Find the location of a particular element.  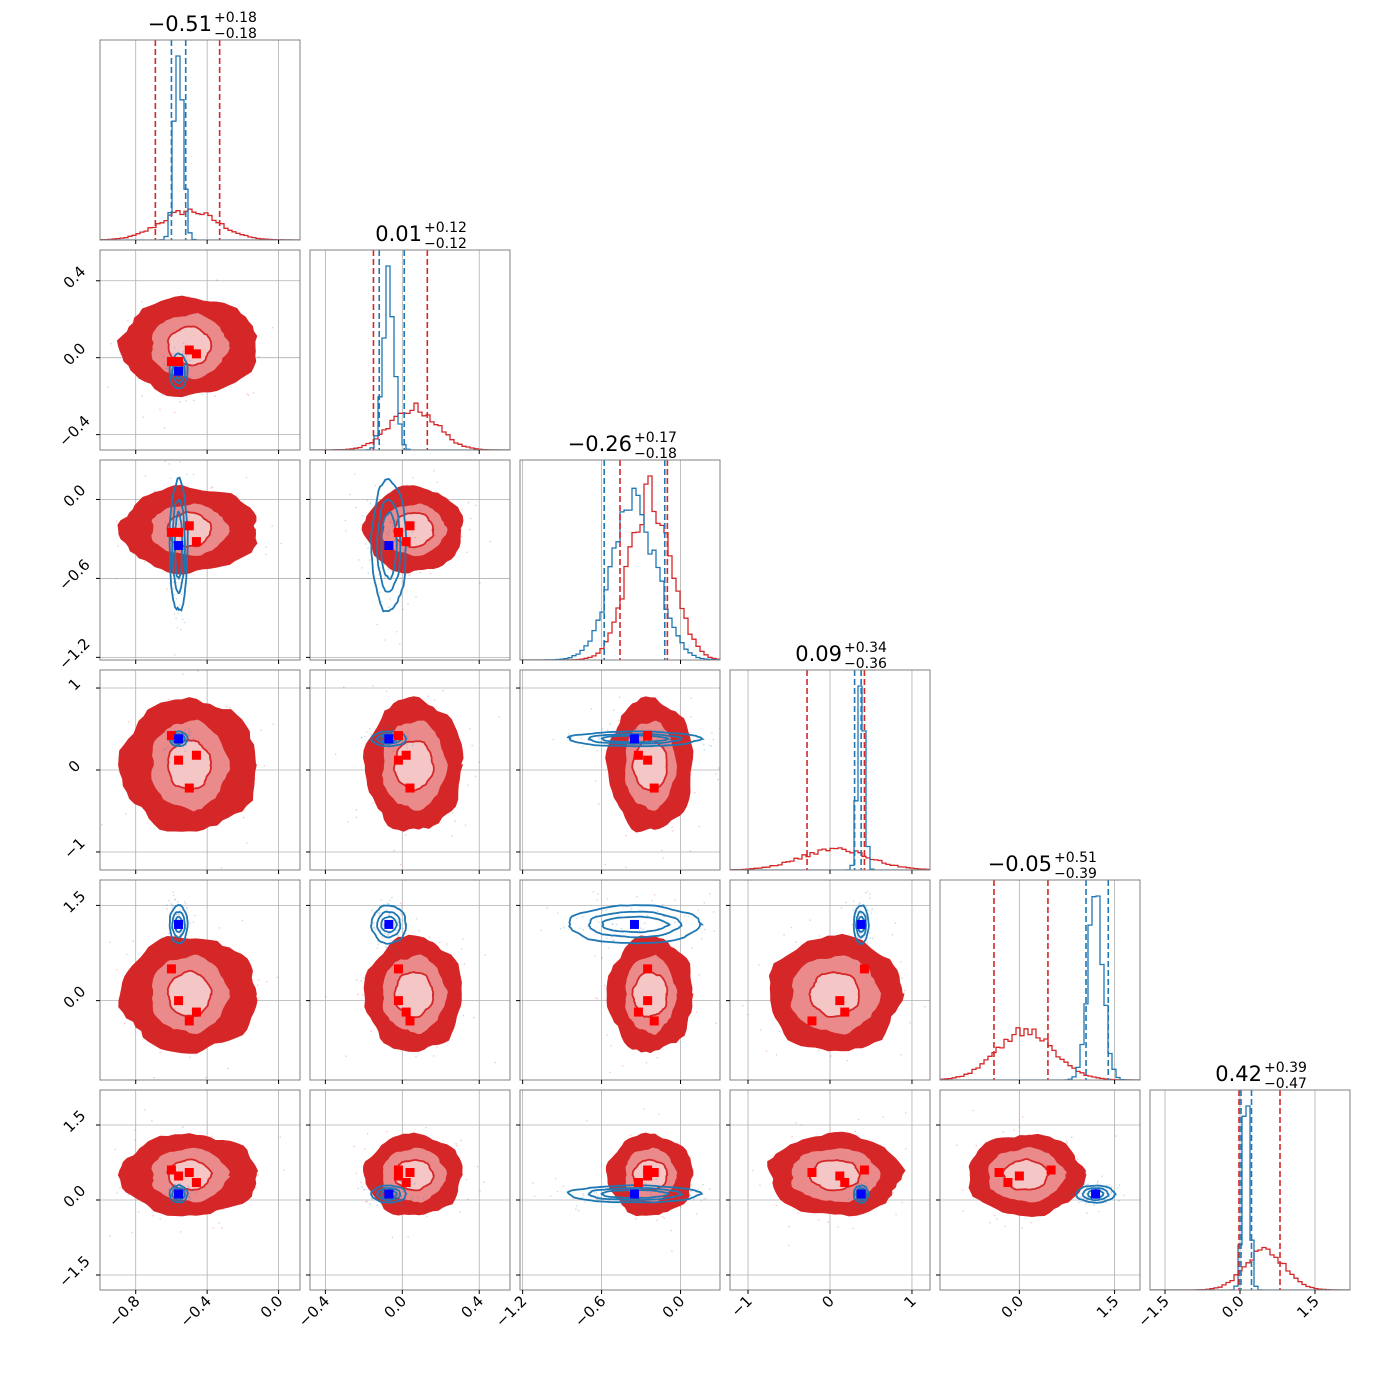

title-plus: +0.18 is located at coordinates (235, 18).